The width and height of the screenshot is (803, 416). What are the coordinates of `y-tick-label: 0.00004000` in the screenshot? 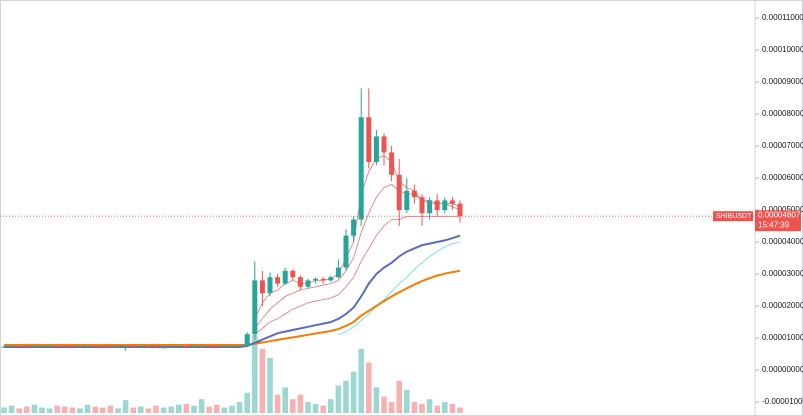 It's located at (782, 241).